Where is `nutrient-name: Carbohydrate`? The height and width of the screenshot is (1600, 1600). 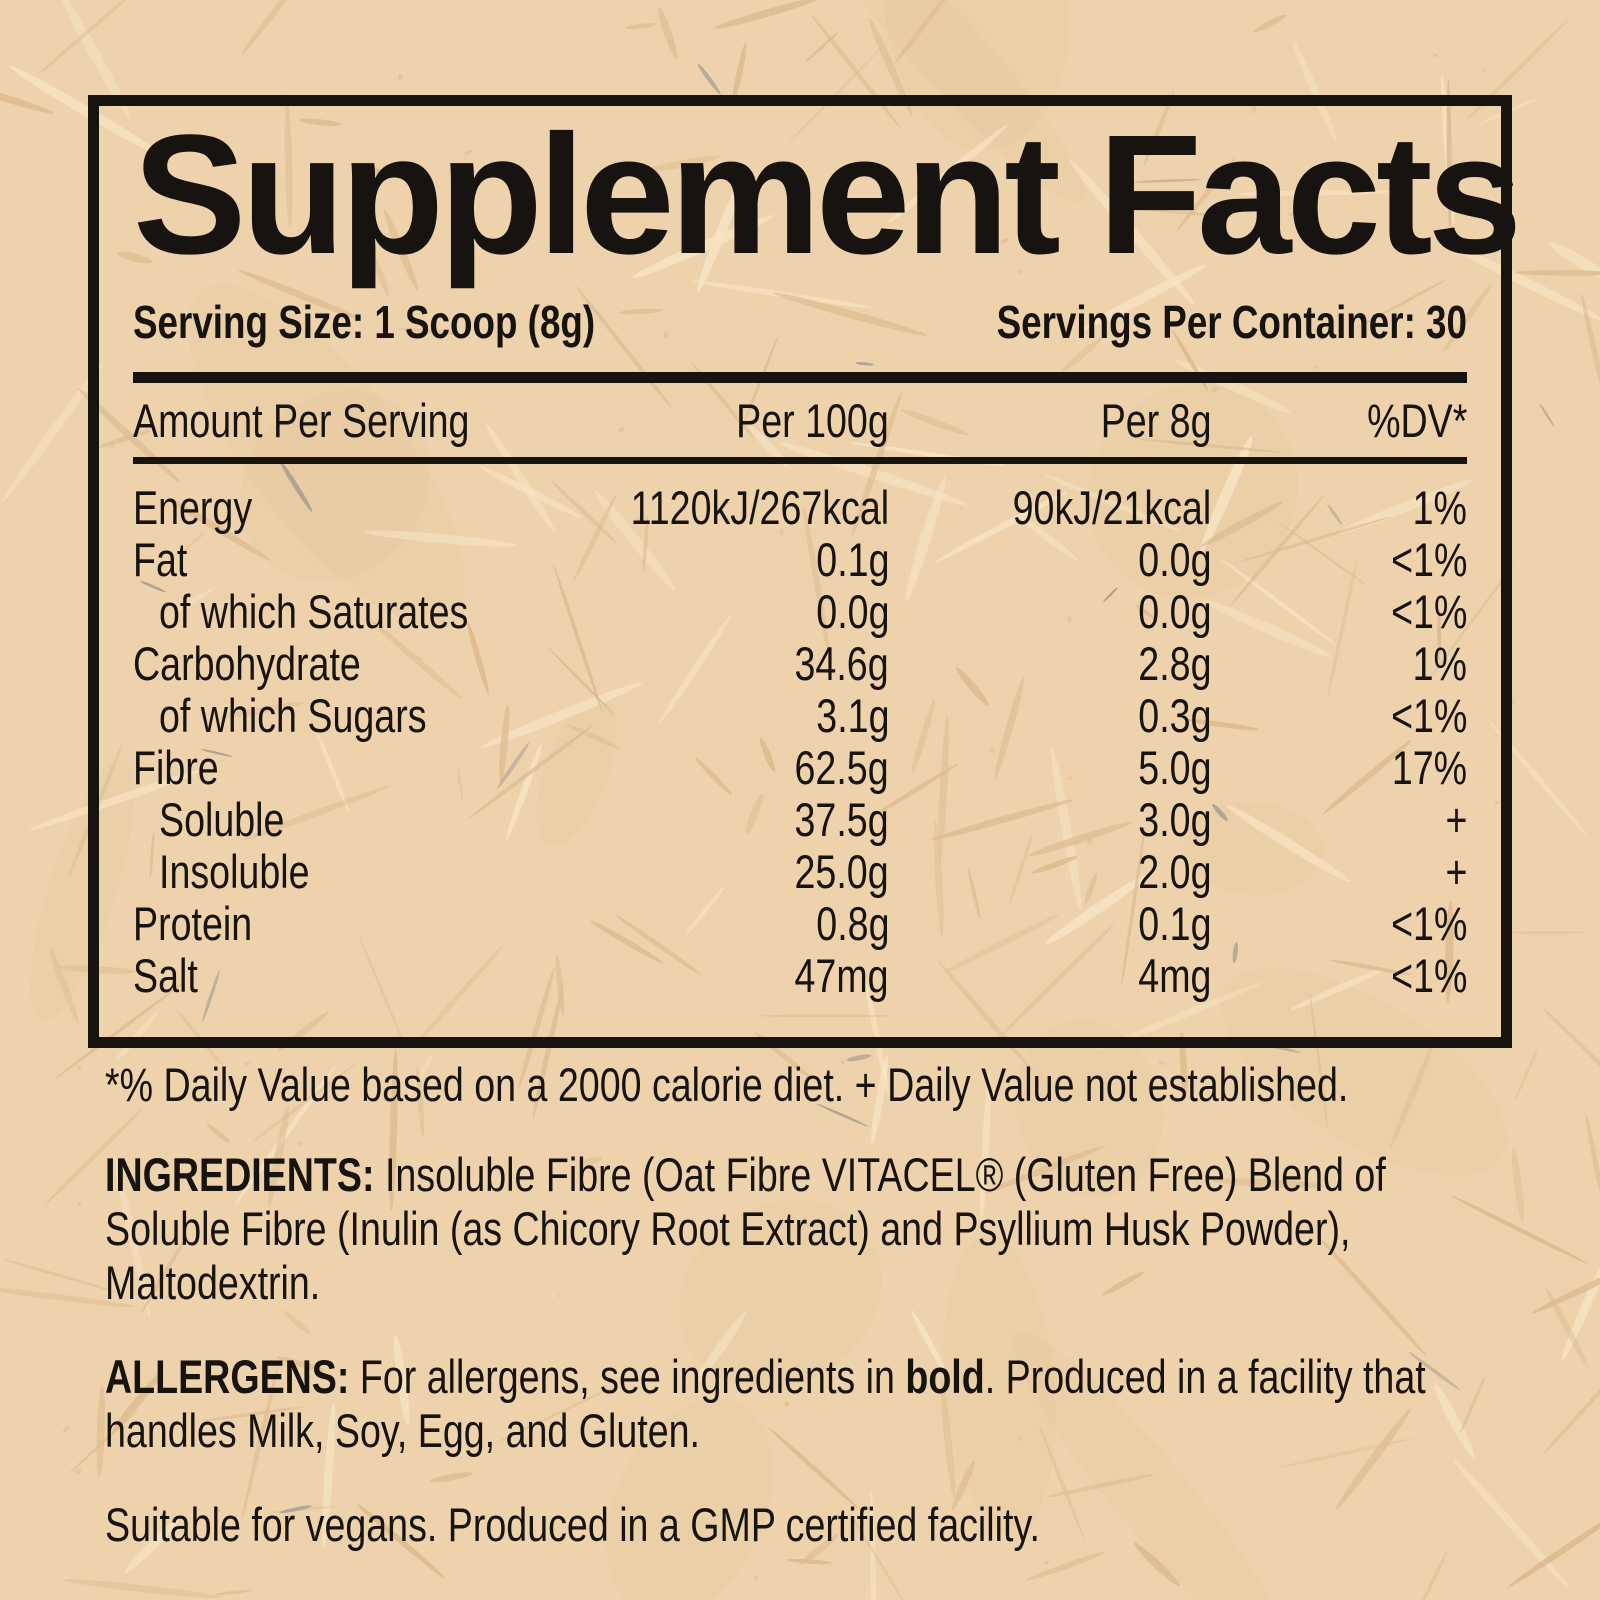
nutrient-name: Carbohydrate is located at coordinates (247, 663).